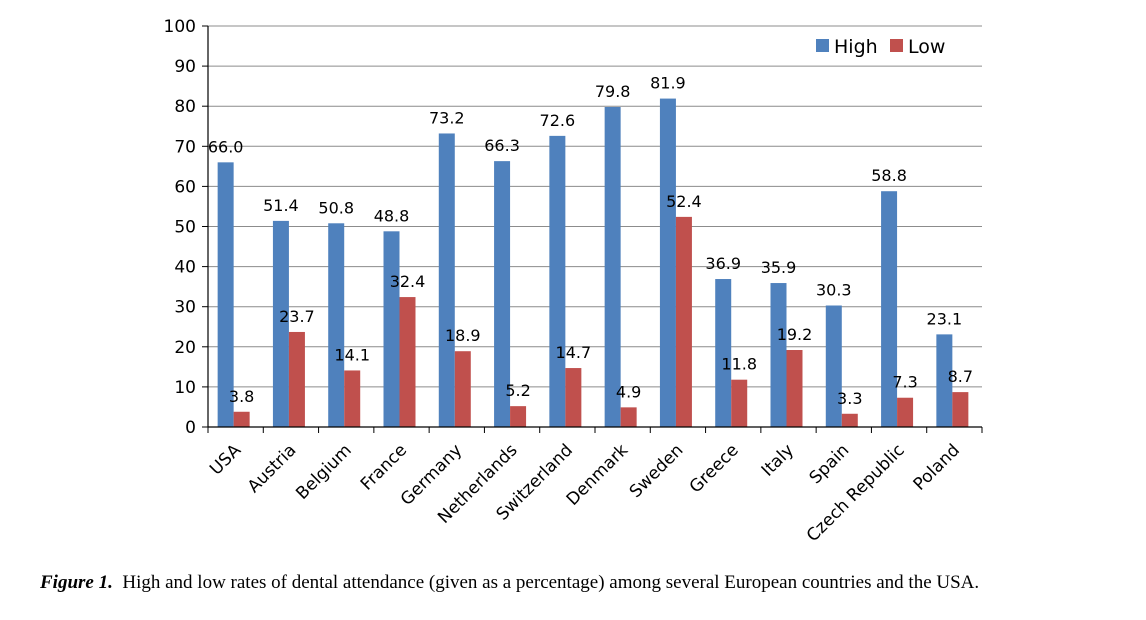  Describe the element at coordinates (683, 321) in the screenshot. I see `bar-low-sweden` at that location.